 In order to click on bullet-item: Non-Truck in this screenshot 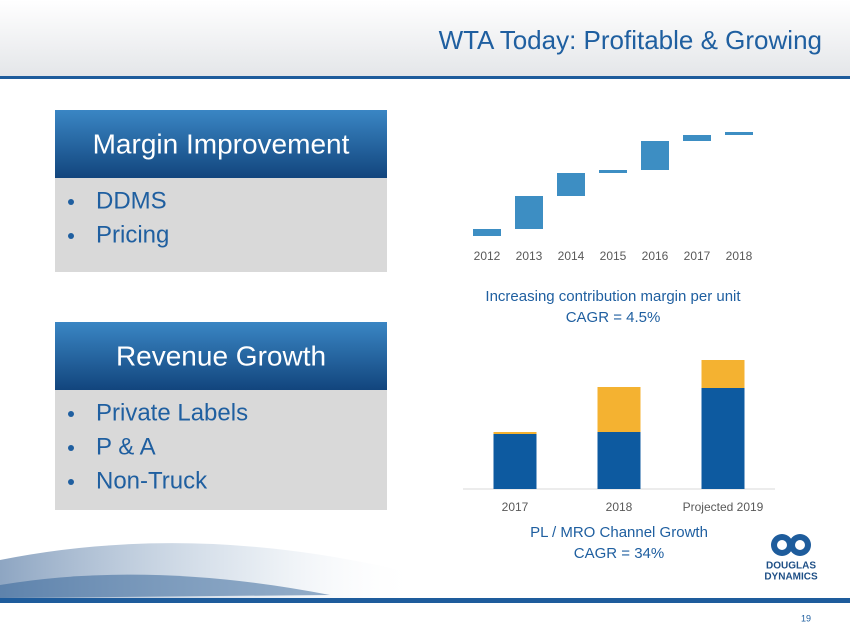, I will do `click(152, 480)`.